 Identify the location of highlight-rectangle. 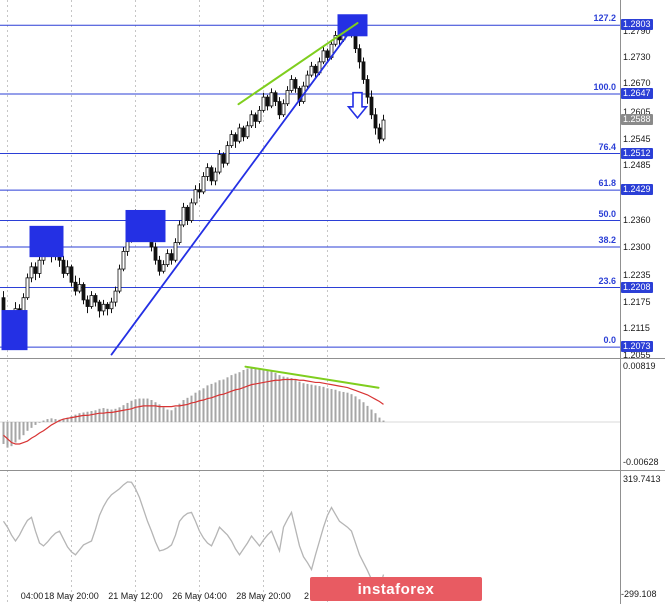
(145, 226).